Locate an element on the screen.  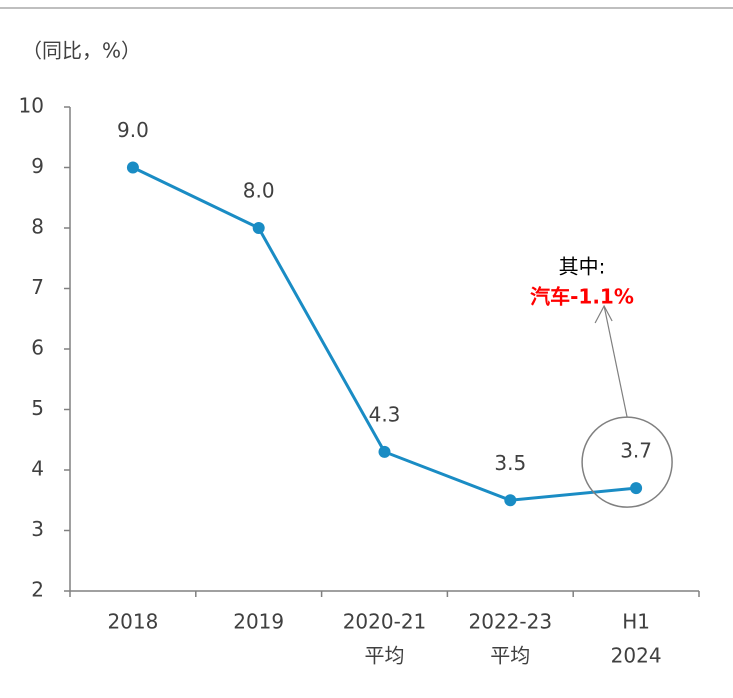
x-tick-label: 2020-21 is located at coordinates (385, 622).